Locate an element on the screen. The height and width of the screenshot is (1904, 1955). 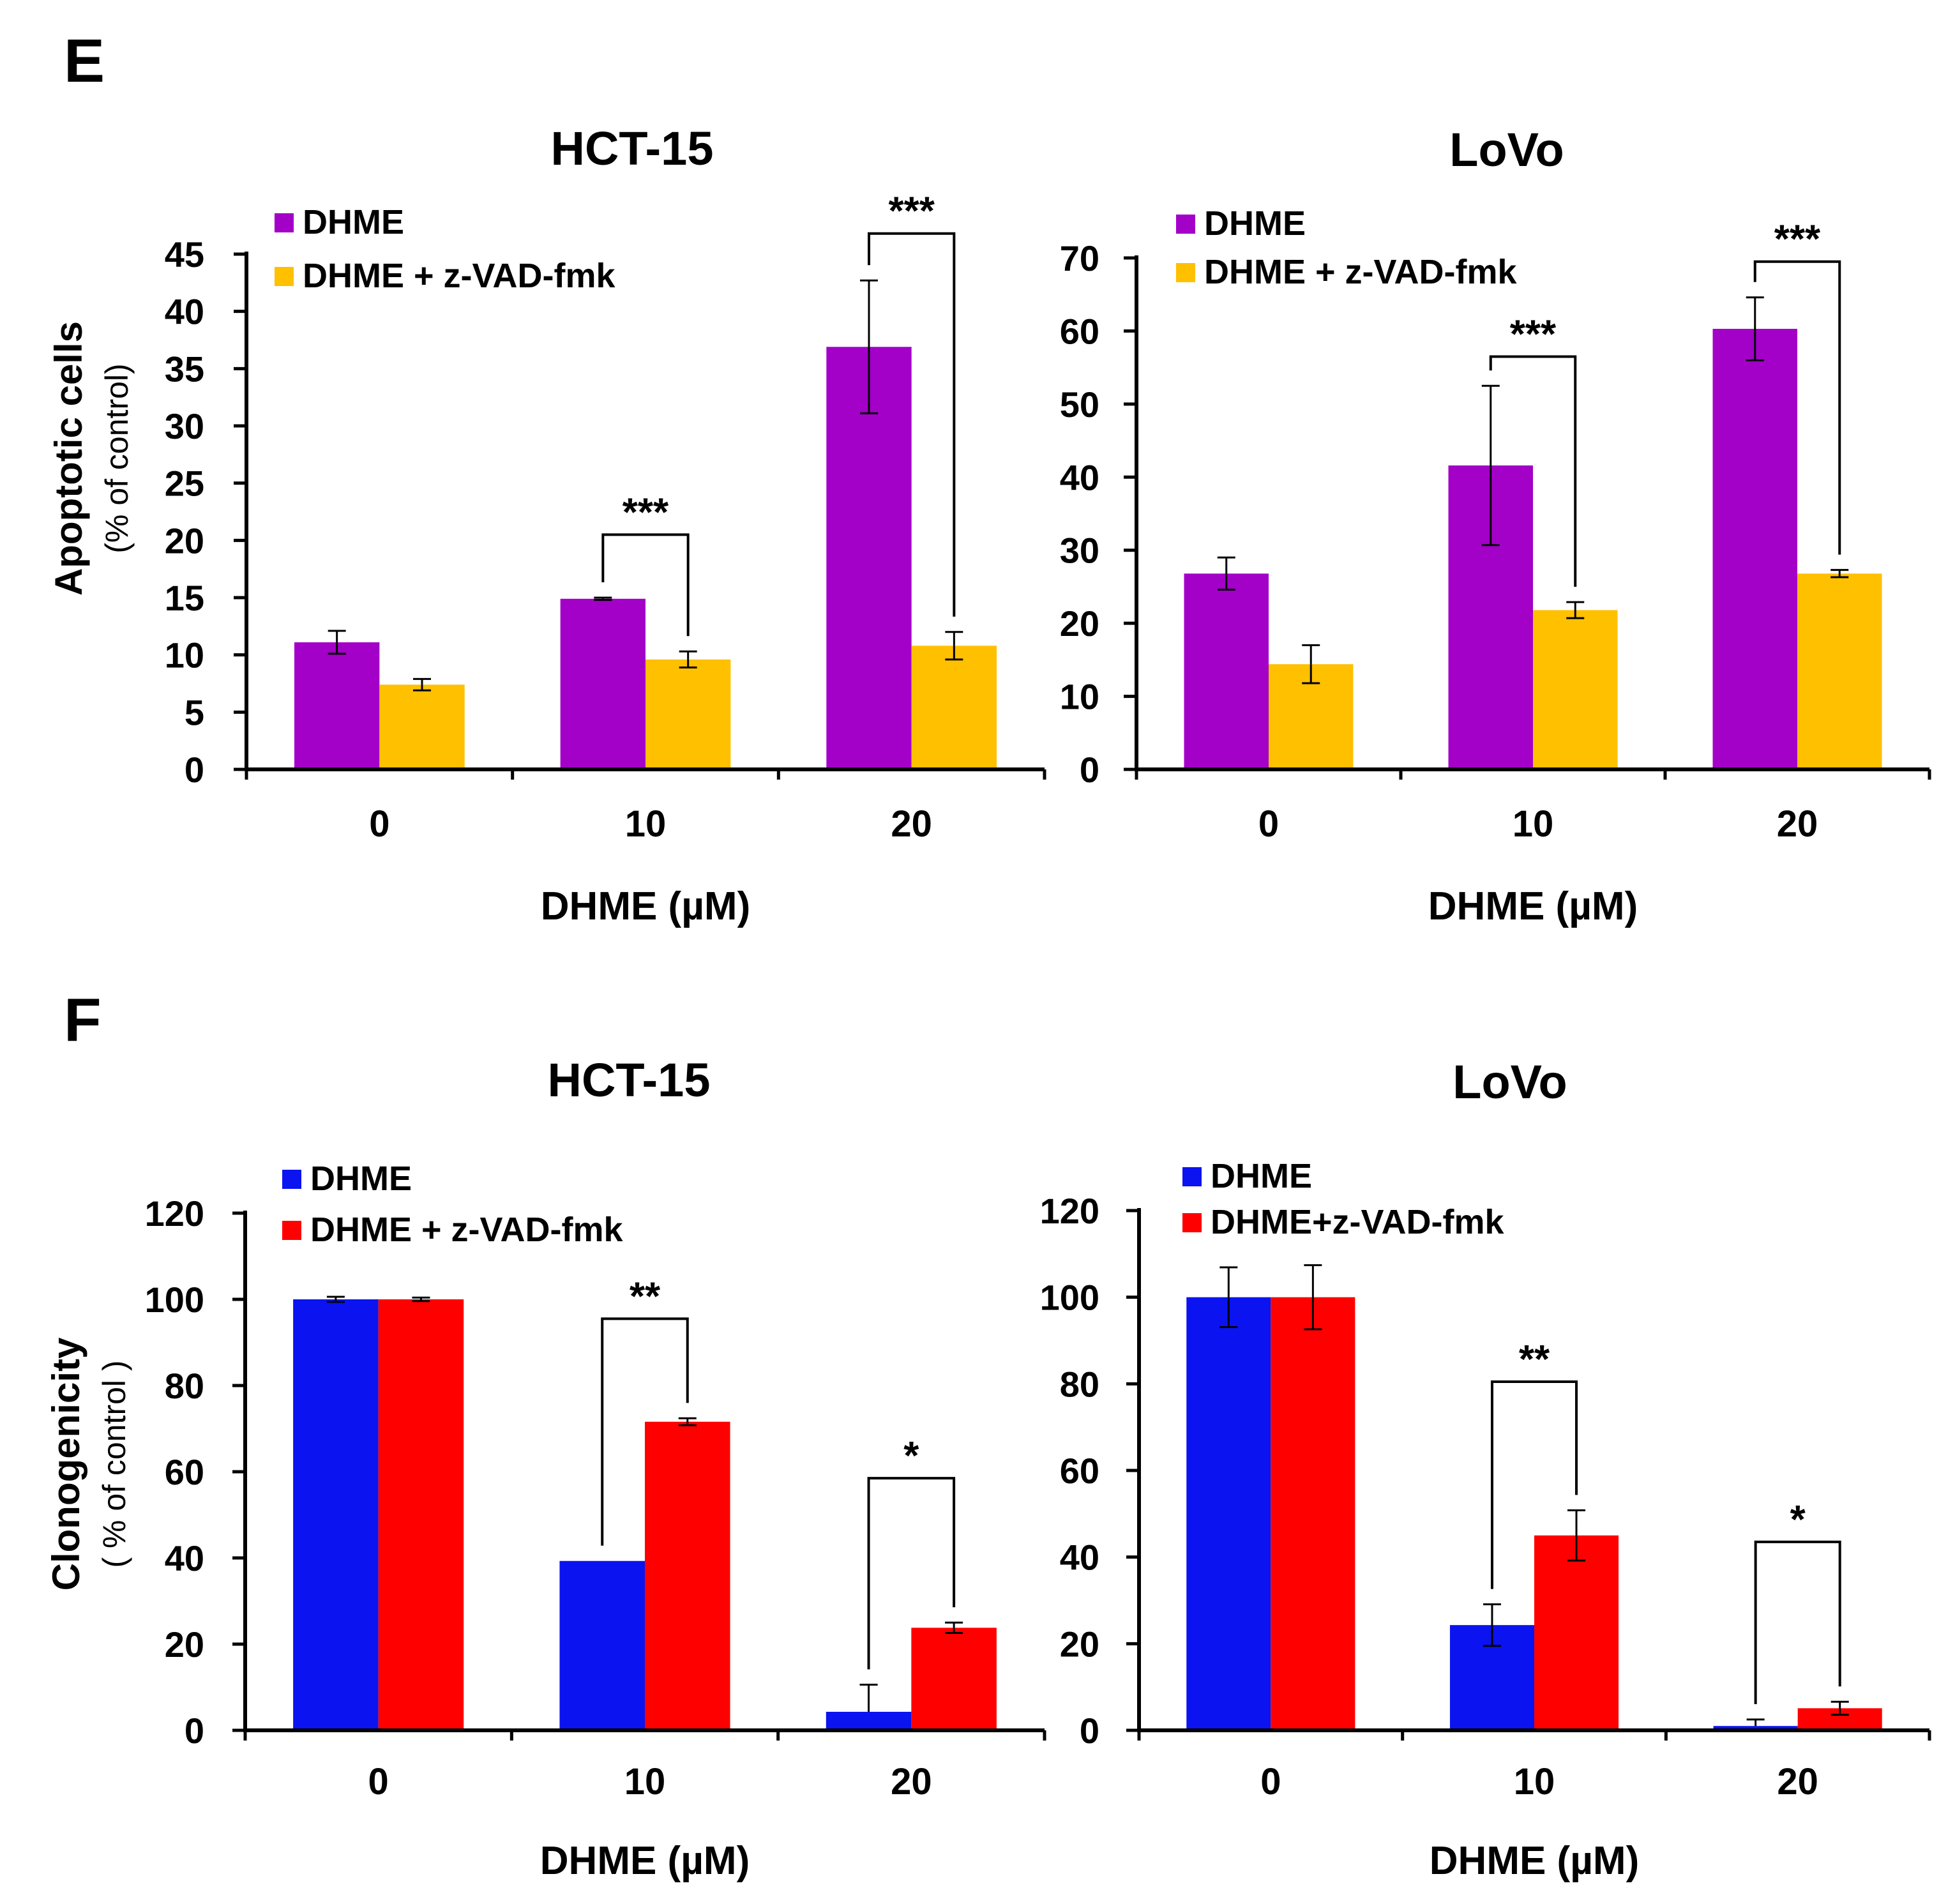
y-tick-label: 50 is located at coordinates (1079, 404).